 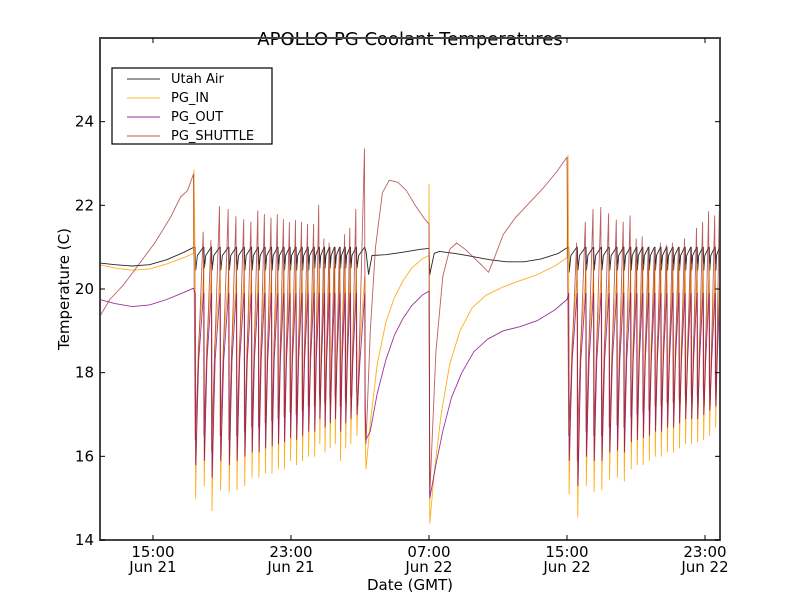 I want to click on y-tick-label: 18, so click(x=84, y=373).